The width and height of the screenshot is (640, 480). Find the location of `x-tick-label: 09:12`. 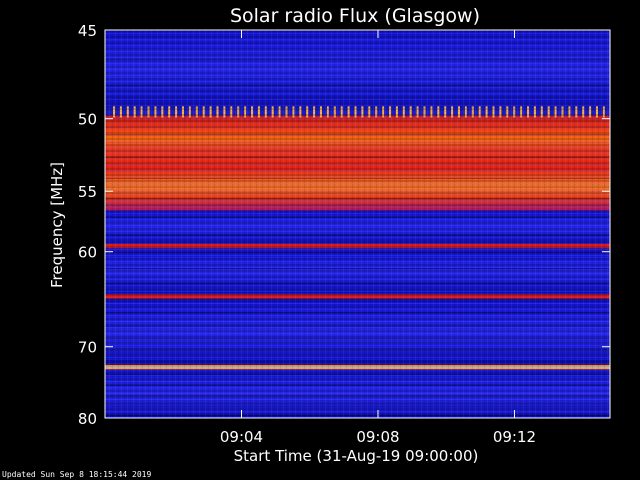

x-tick-label: 09:12 is located at coordinates (514, 437).